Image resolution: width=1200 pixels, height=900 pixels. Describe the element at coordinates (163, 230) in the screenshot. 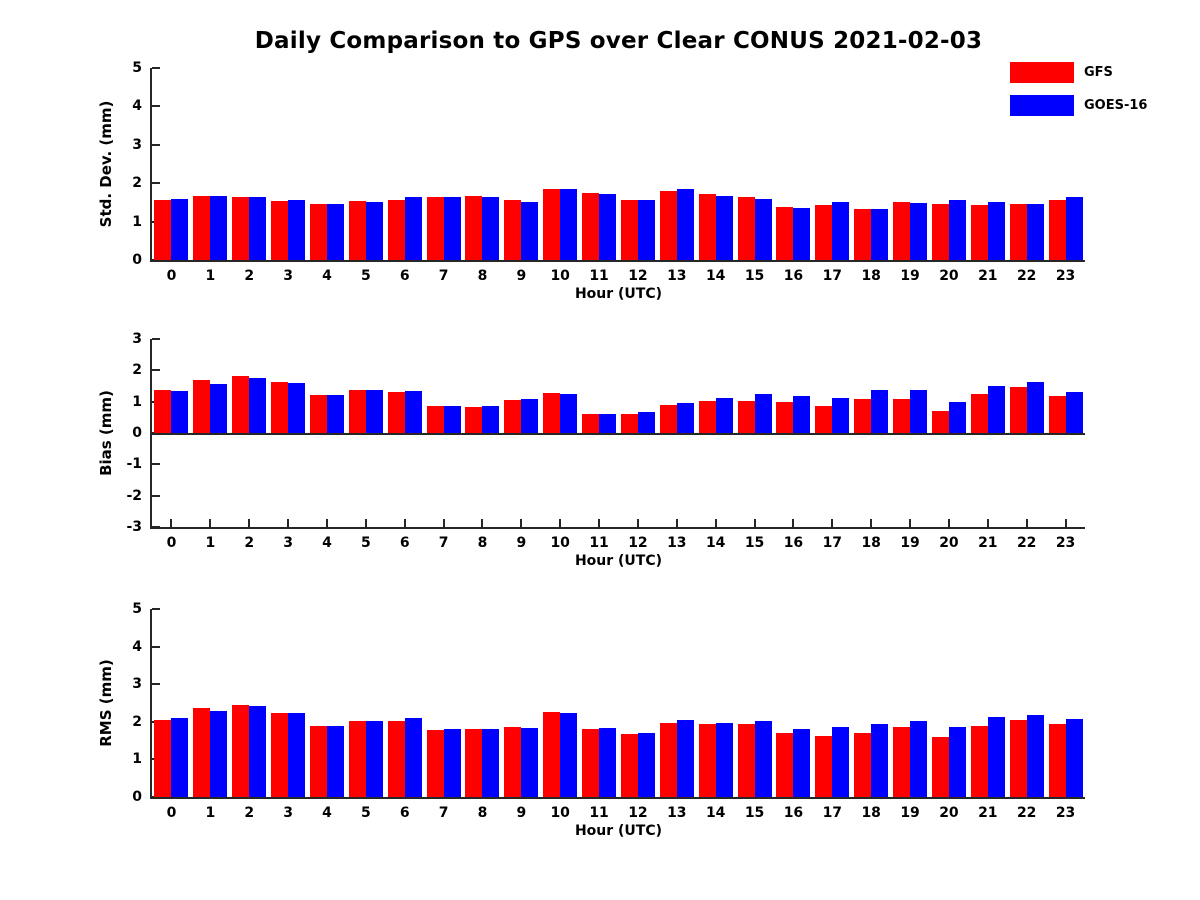

I see `bar-gfs-h0` at that location.